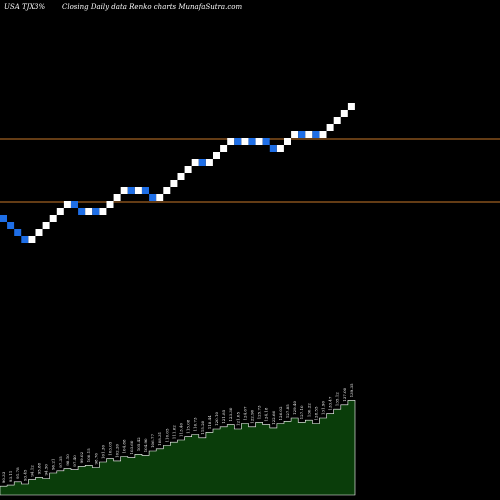 This screenshot has height=500, width=500. I want to click on volume-value-label: 94.12, so click(31, 471).